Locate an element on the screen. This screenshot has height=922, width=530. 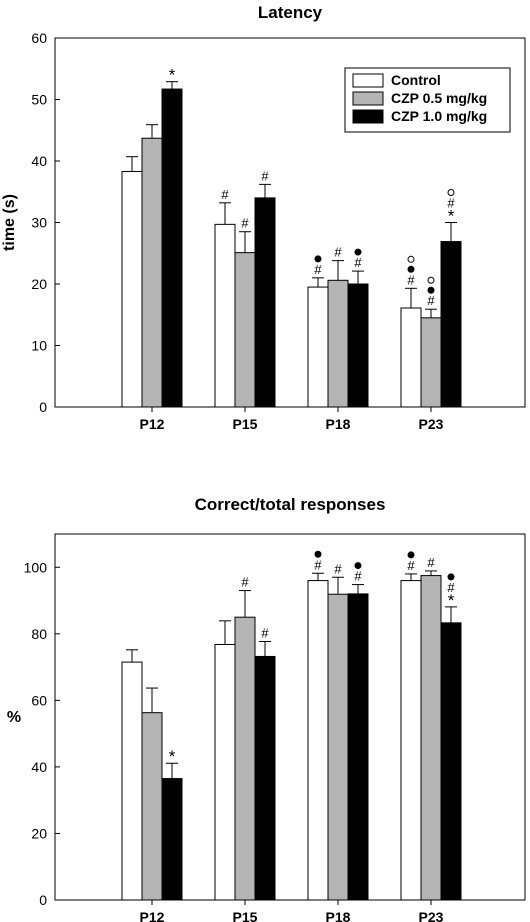
y-tick-label: 30 is located at coordinates (39, 223).